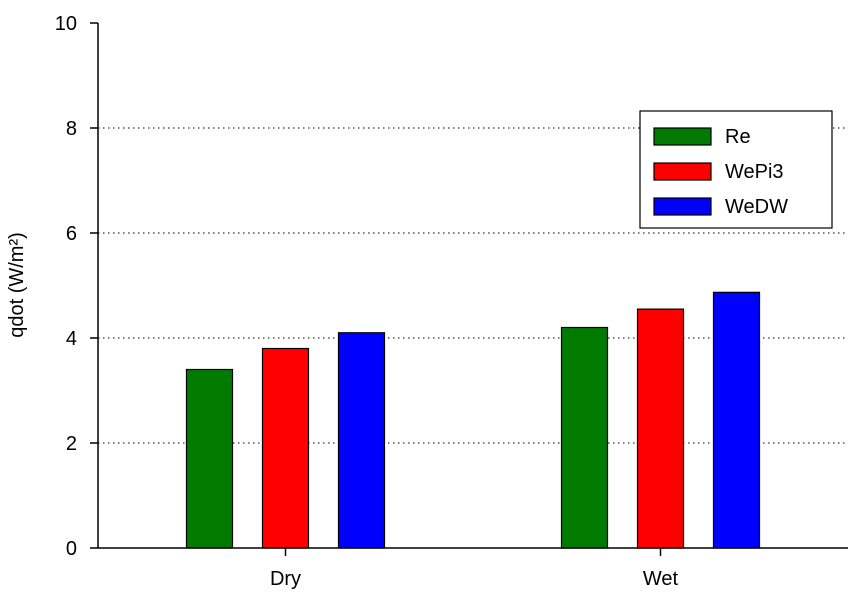  What do you see at coordinates (660, 428) in the screenshot?
I see `bar-wepi3-wet` at bounding box center [660, 428].